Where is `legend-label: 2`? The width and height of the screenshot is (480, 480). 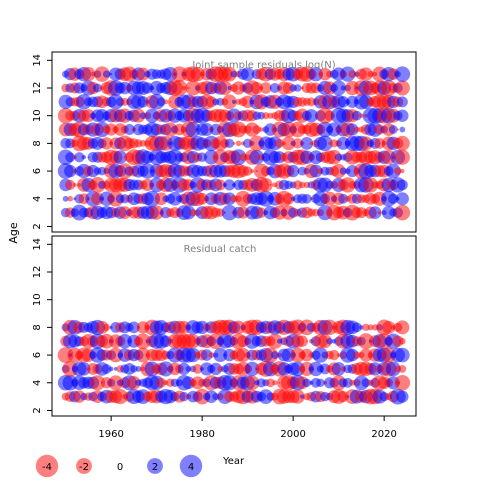 legend-label: 2 is located at coordinates (155, 467).